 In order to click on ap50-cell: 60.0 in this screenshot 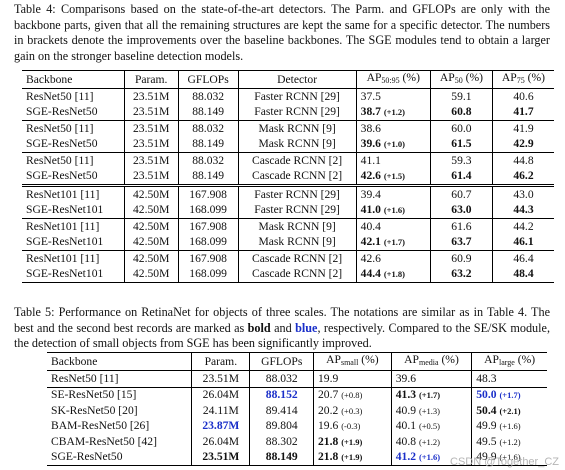, I will do `click(461, 128)`.